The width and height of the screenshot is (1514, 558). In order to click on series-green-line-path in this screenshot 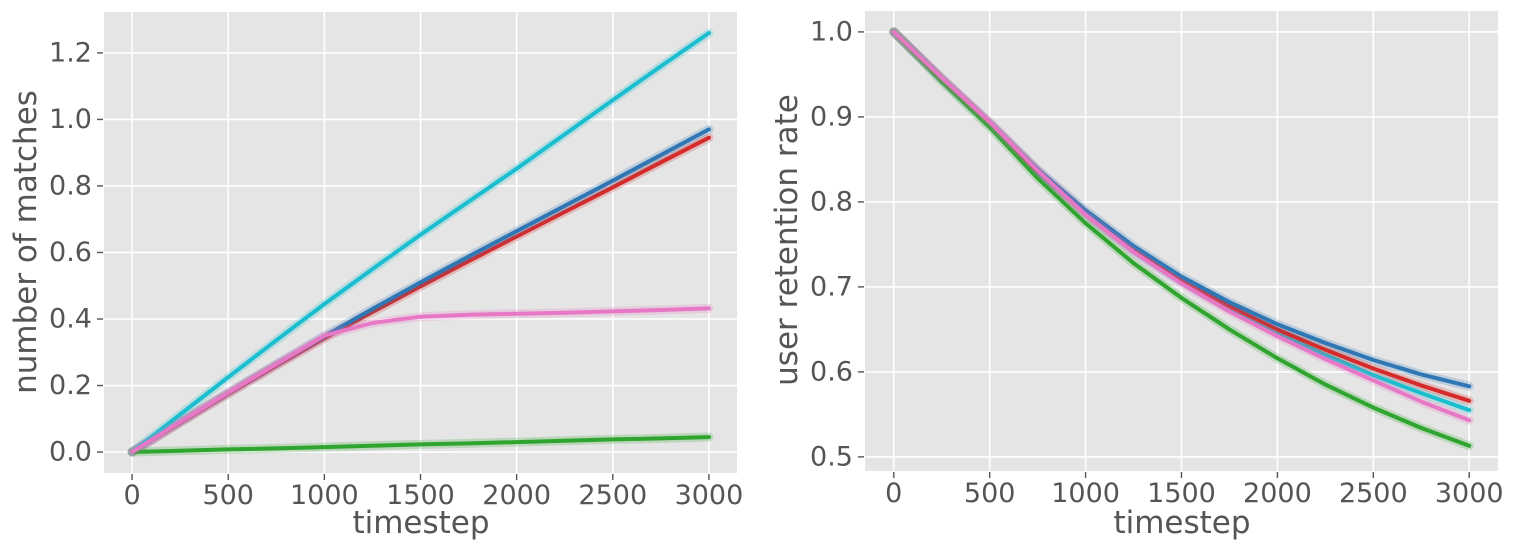, I will do `click(420, 444)`.